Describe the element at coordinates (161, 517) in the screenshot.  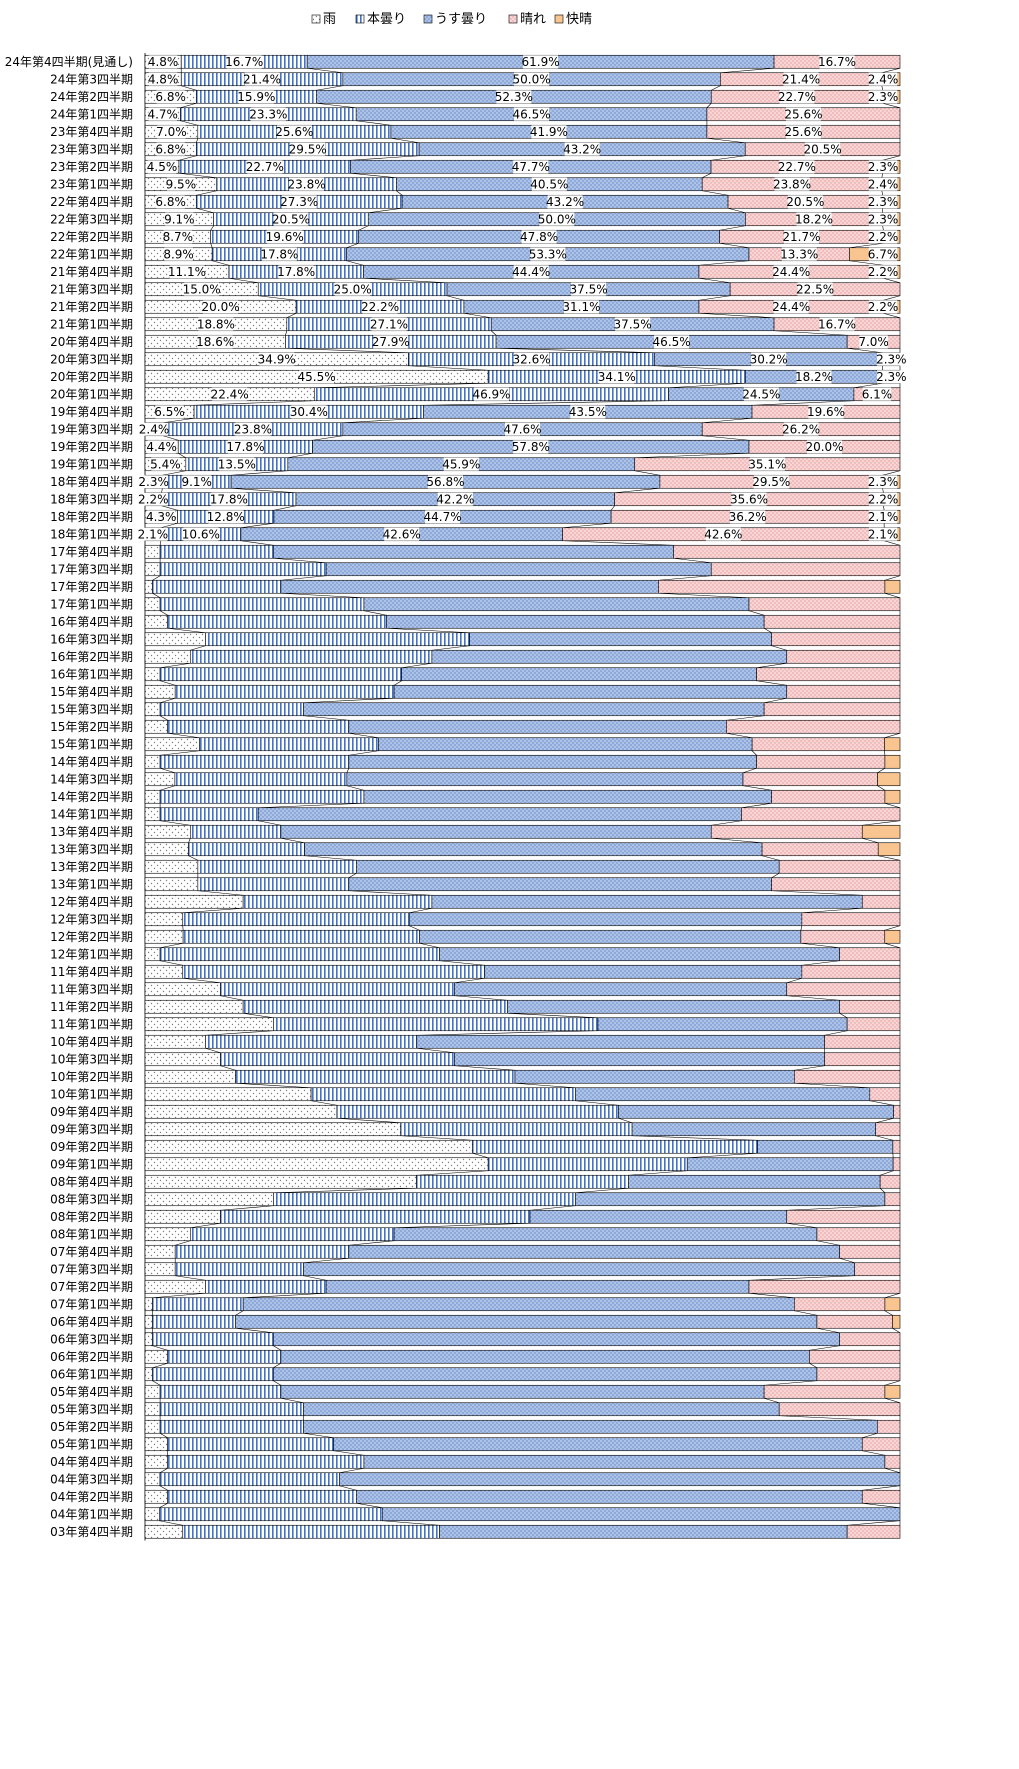
I see `data-label: 4.3%` at that location.